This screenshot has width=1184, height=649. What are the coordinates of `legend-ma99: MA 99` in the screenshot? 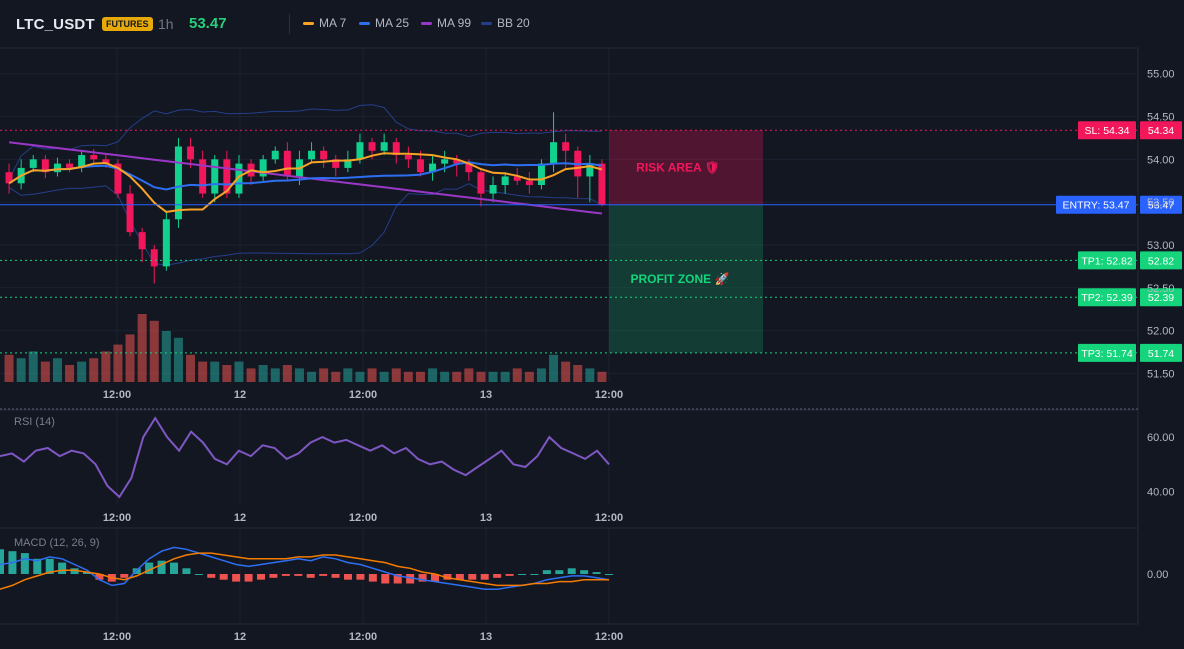 It's located at (446, 23).